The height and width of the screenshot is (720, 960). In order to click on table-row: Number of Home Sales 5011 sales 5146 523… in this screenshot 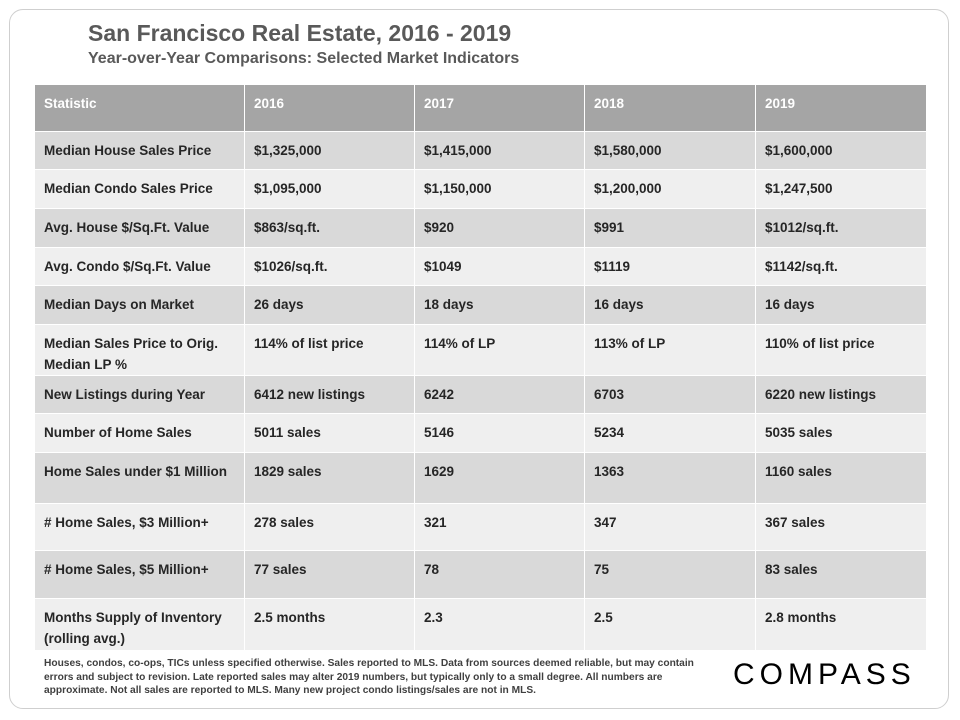, I will do `click(480, 433)`.